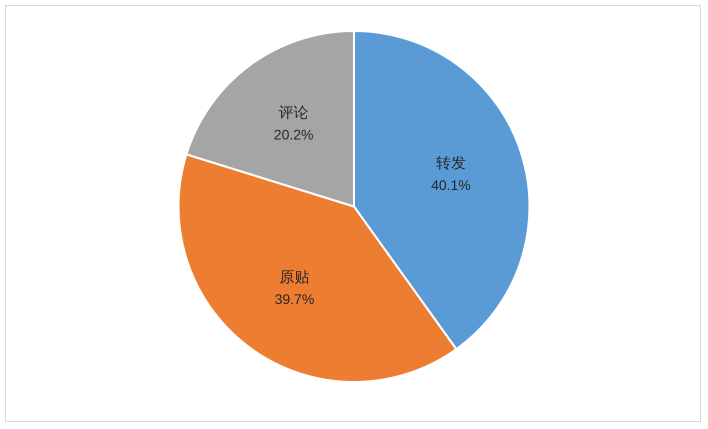 The image size is (708, 429). What do you see at coordinates (451, 185) in the screenshot?
I see `data-label: 40.1%` at bounding box center [451, 185].